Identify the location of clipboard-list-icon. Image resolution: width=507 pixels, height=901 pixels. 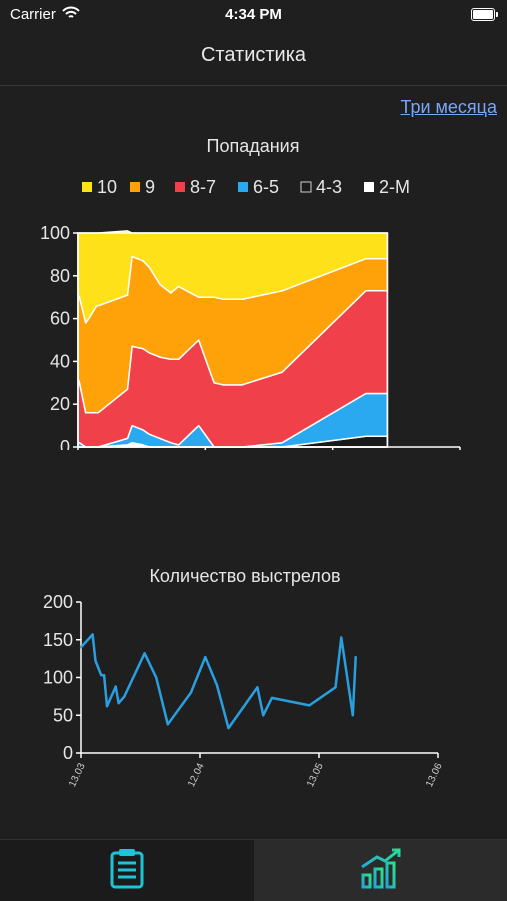
(127, 870).